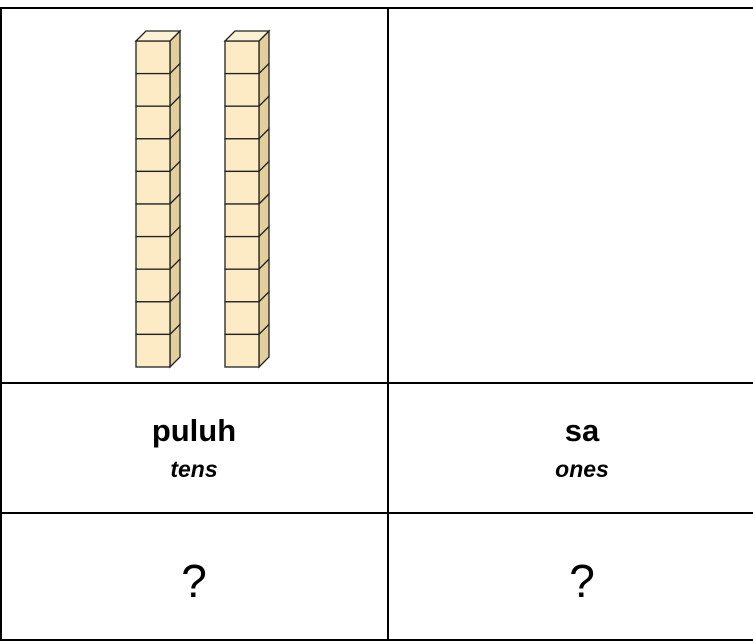 This screenshot has width=753, height=644. What do you see at coordinates (202, 199) in the screenshot?
I see `tens-rods` at bounding box center [202, 199].